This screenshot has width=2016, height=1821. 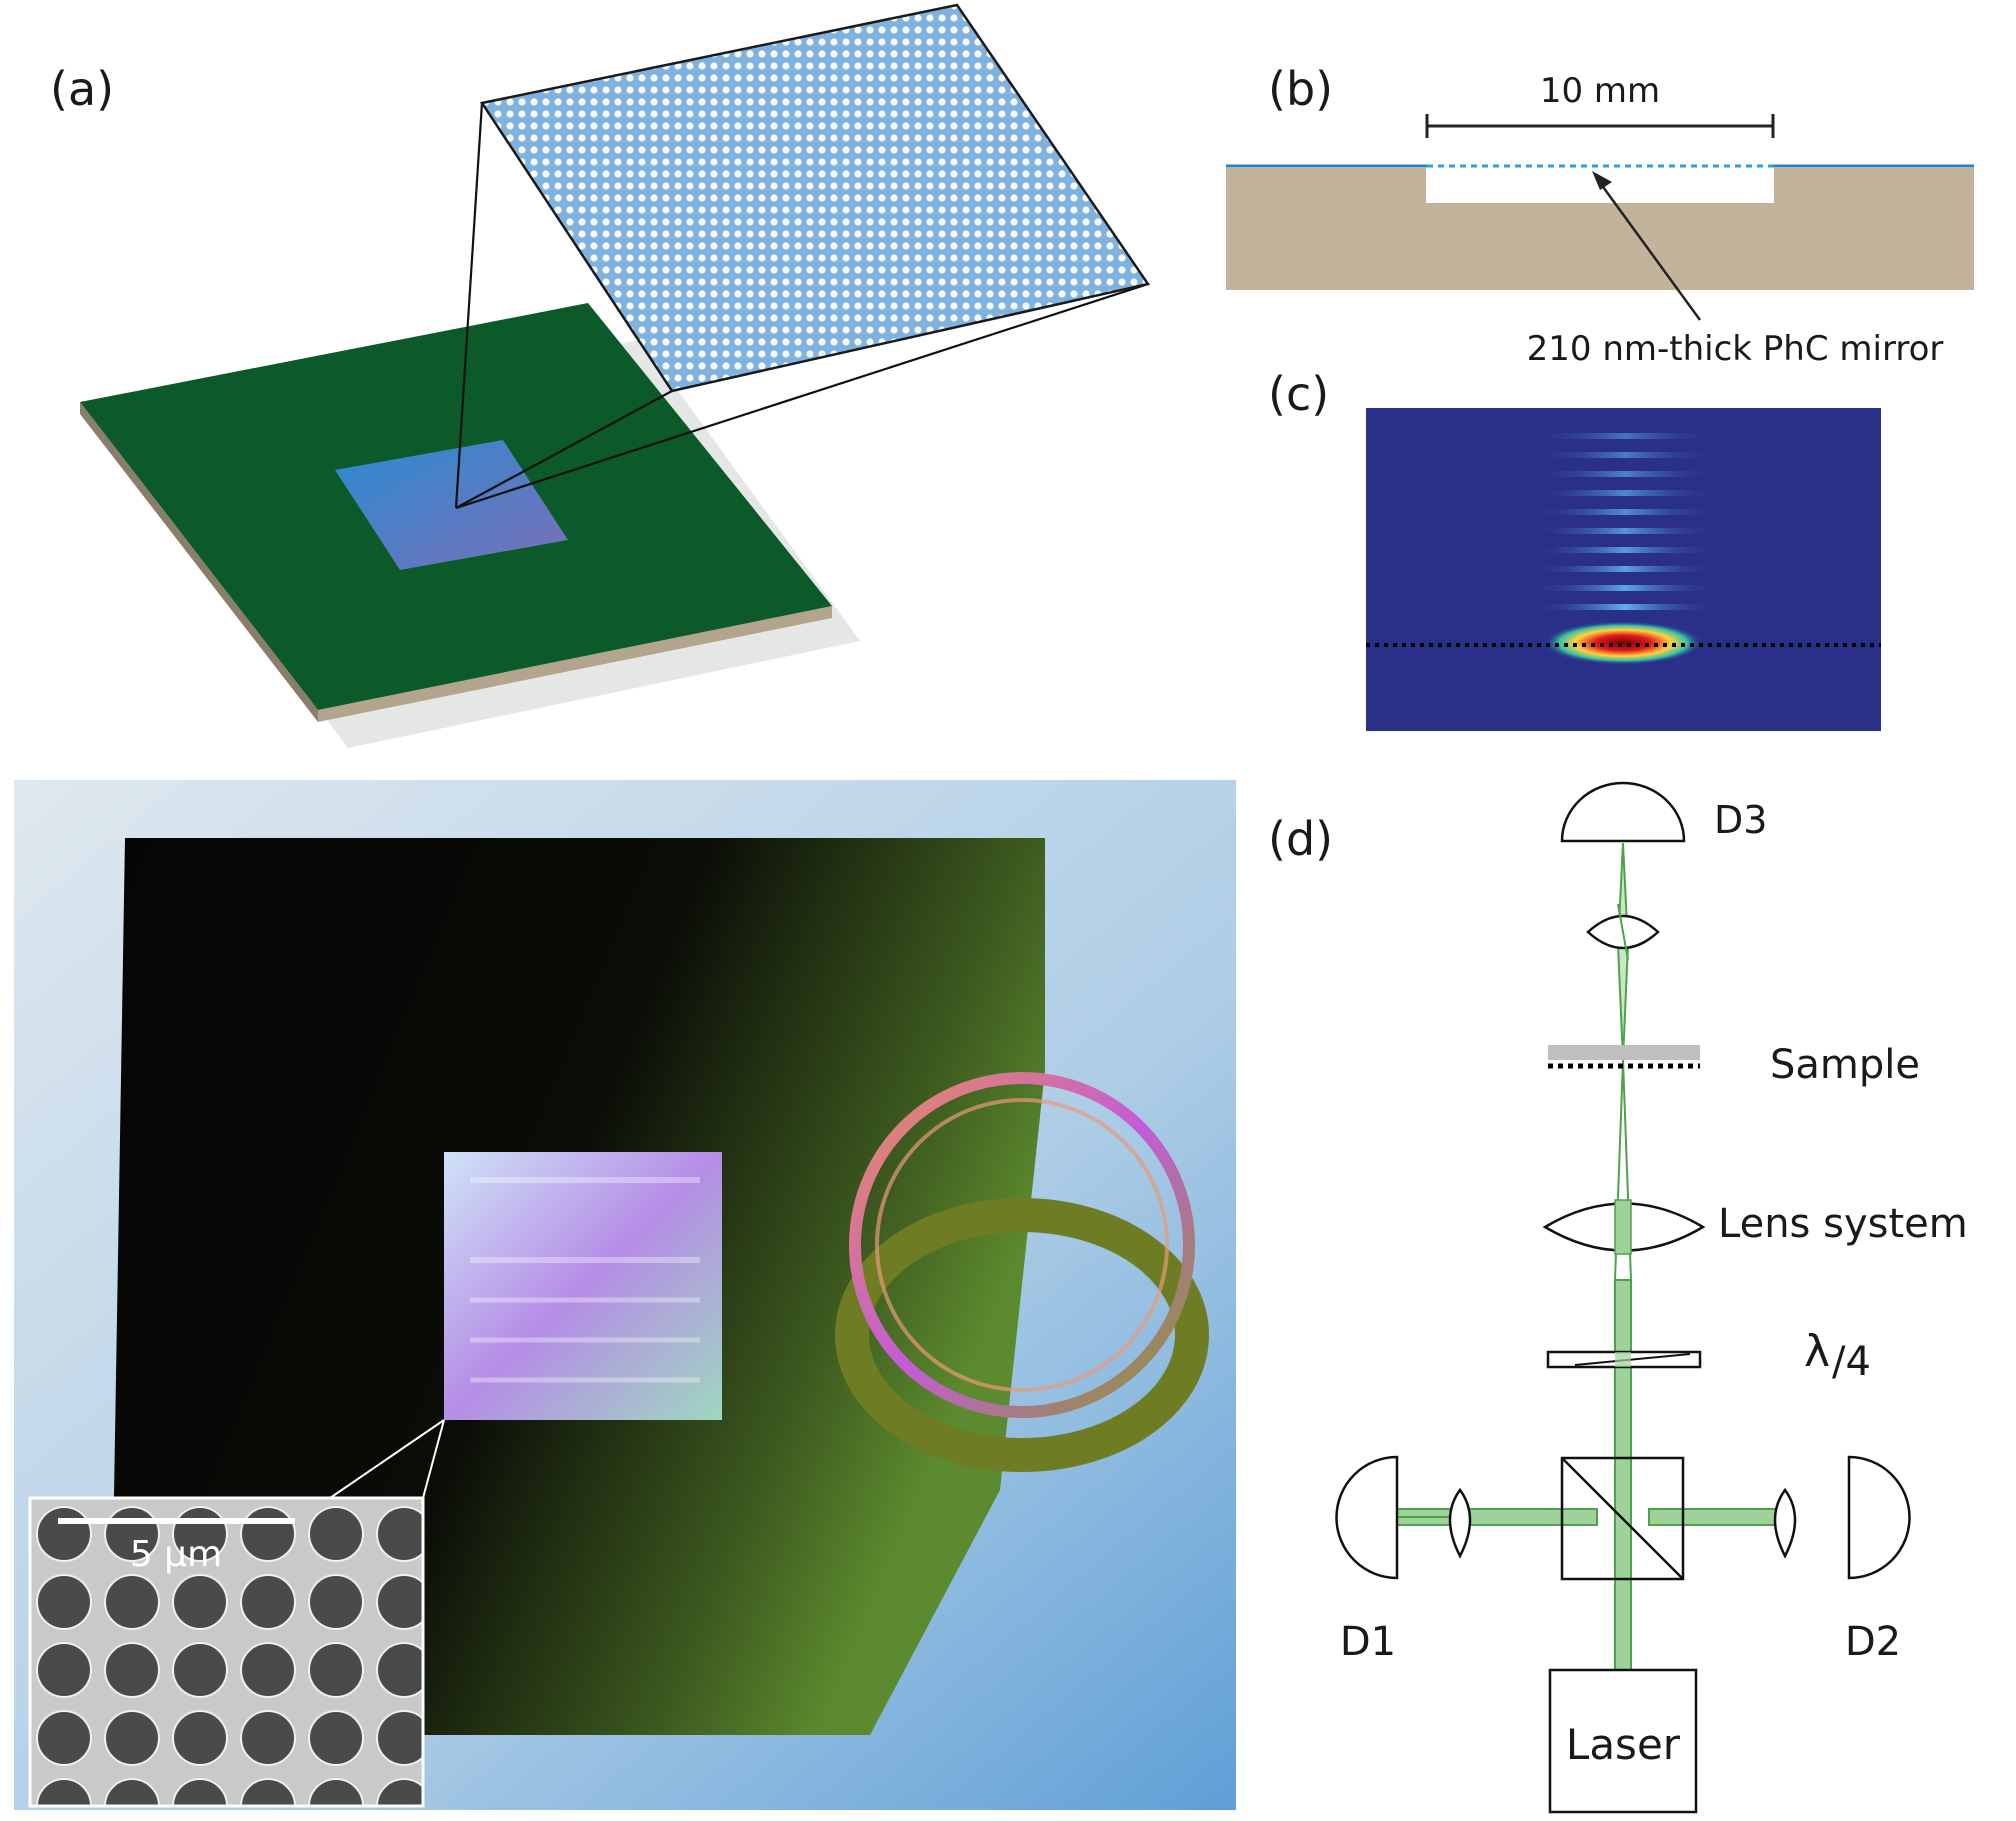 I want to click on sample-frame, so click(x=1624, y=1052).